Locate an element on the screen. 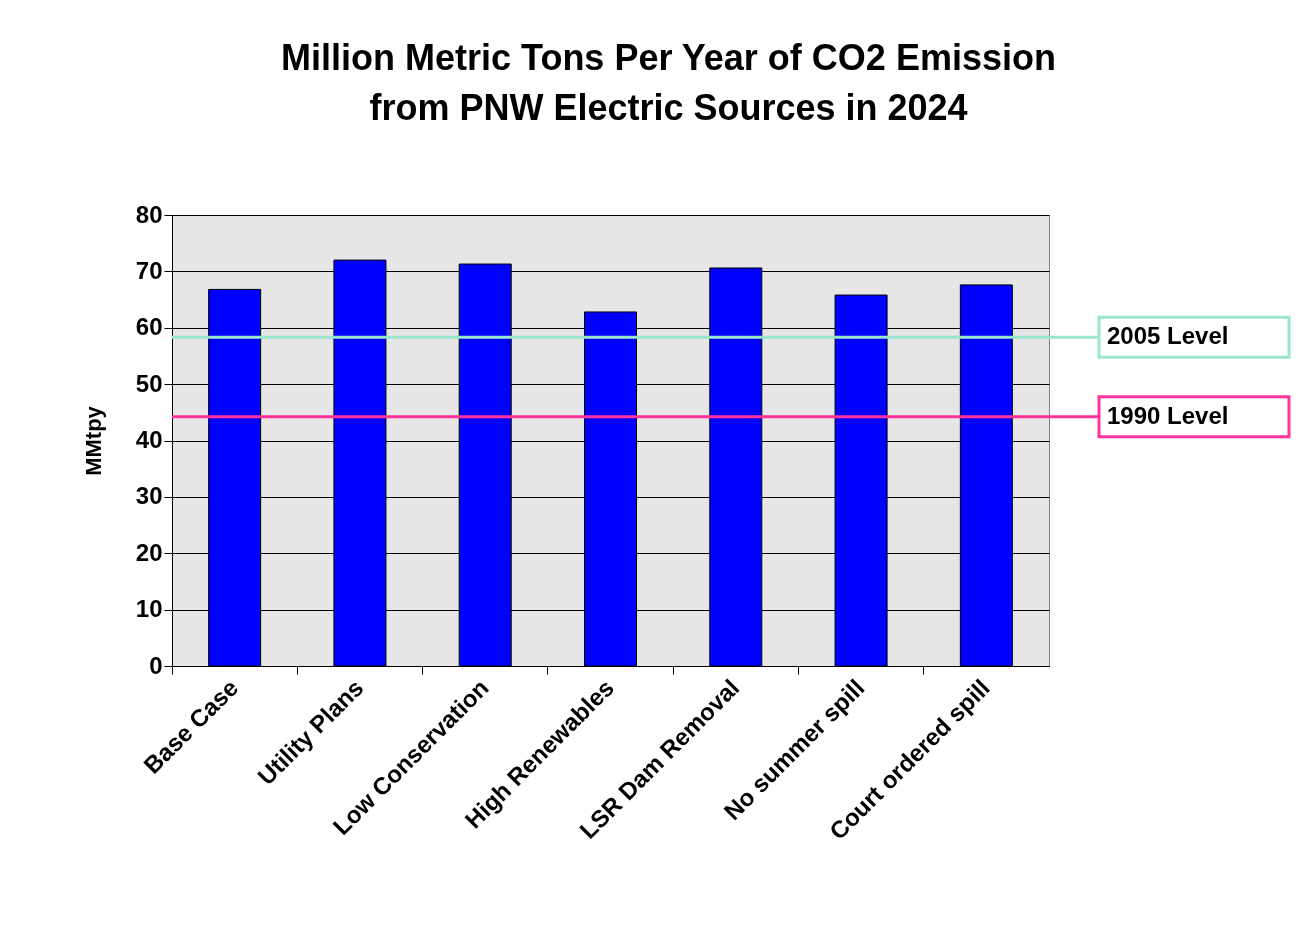 The image size is (1311, 937). y-tick-label: 30 is located at coordinates (149, 496).